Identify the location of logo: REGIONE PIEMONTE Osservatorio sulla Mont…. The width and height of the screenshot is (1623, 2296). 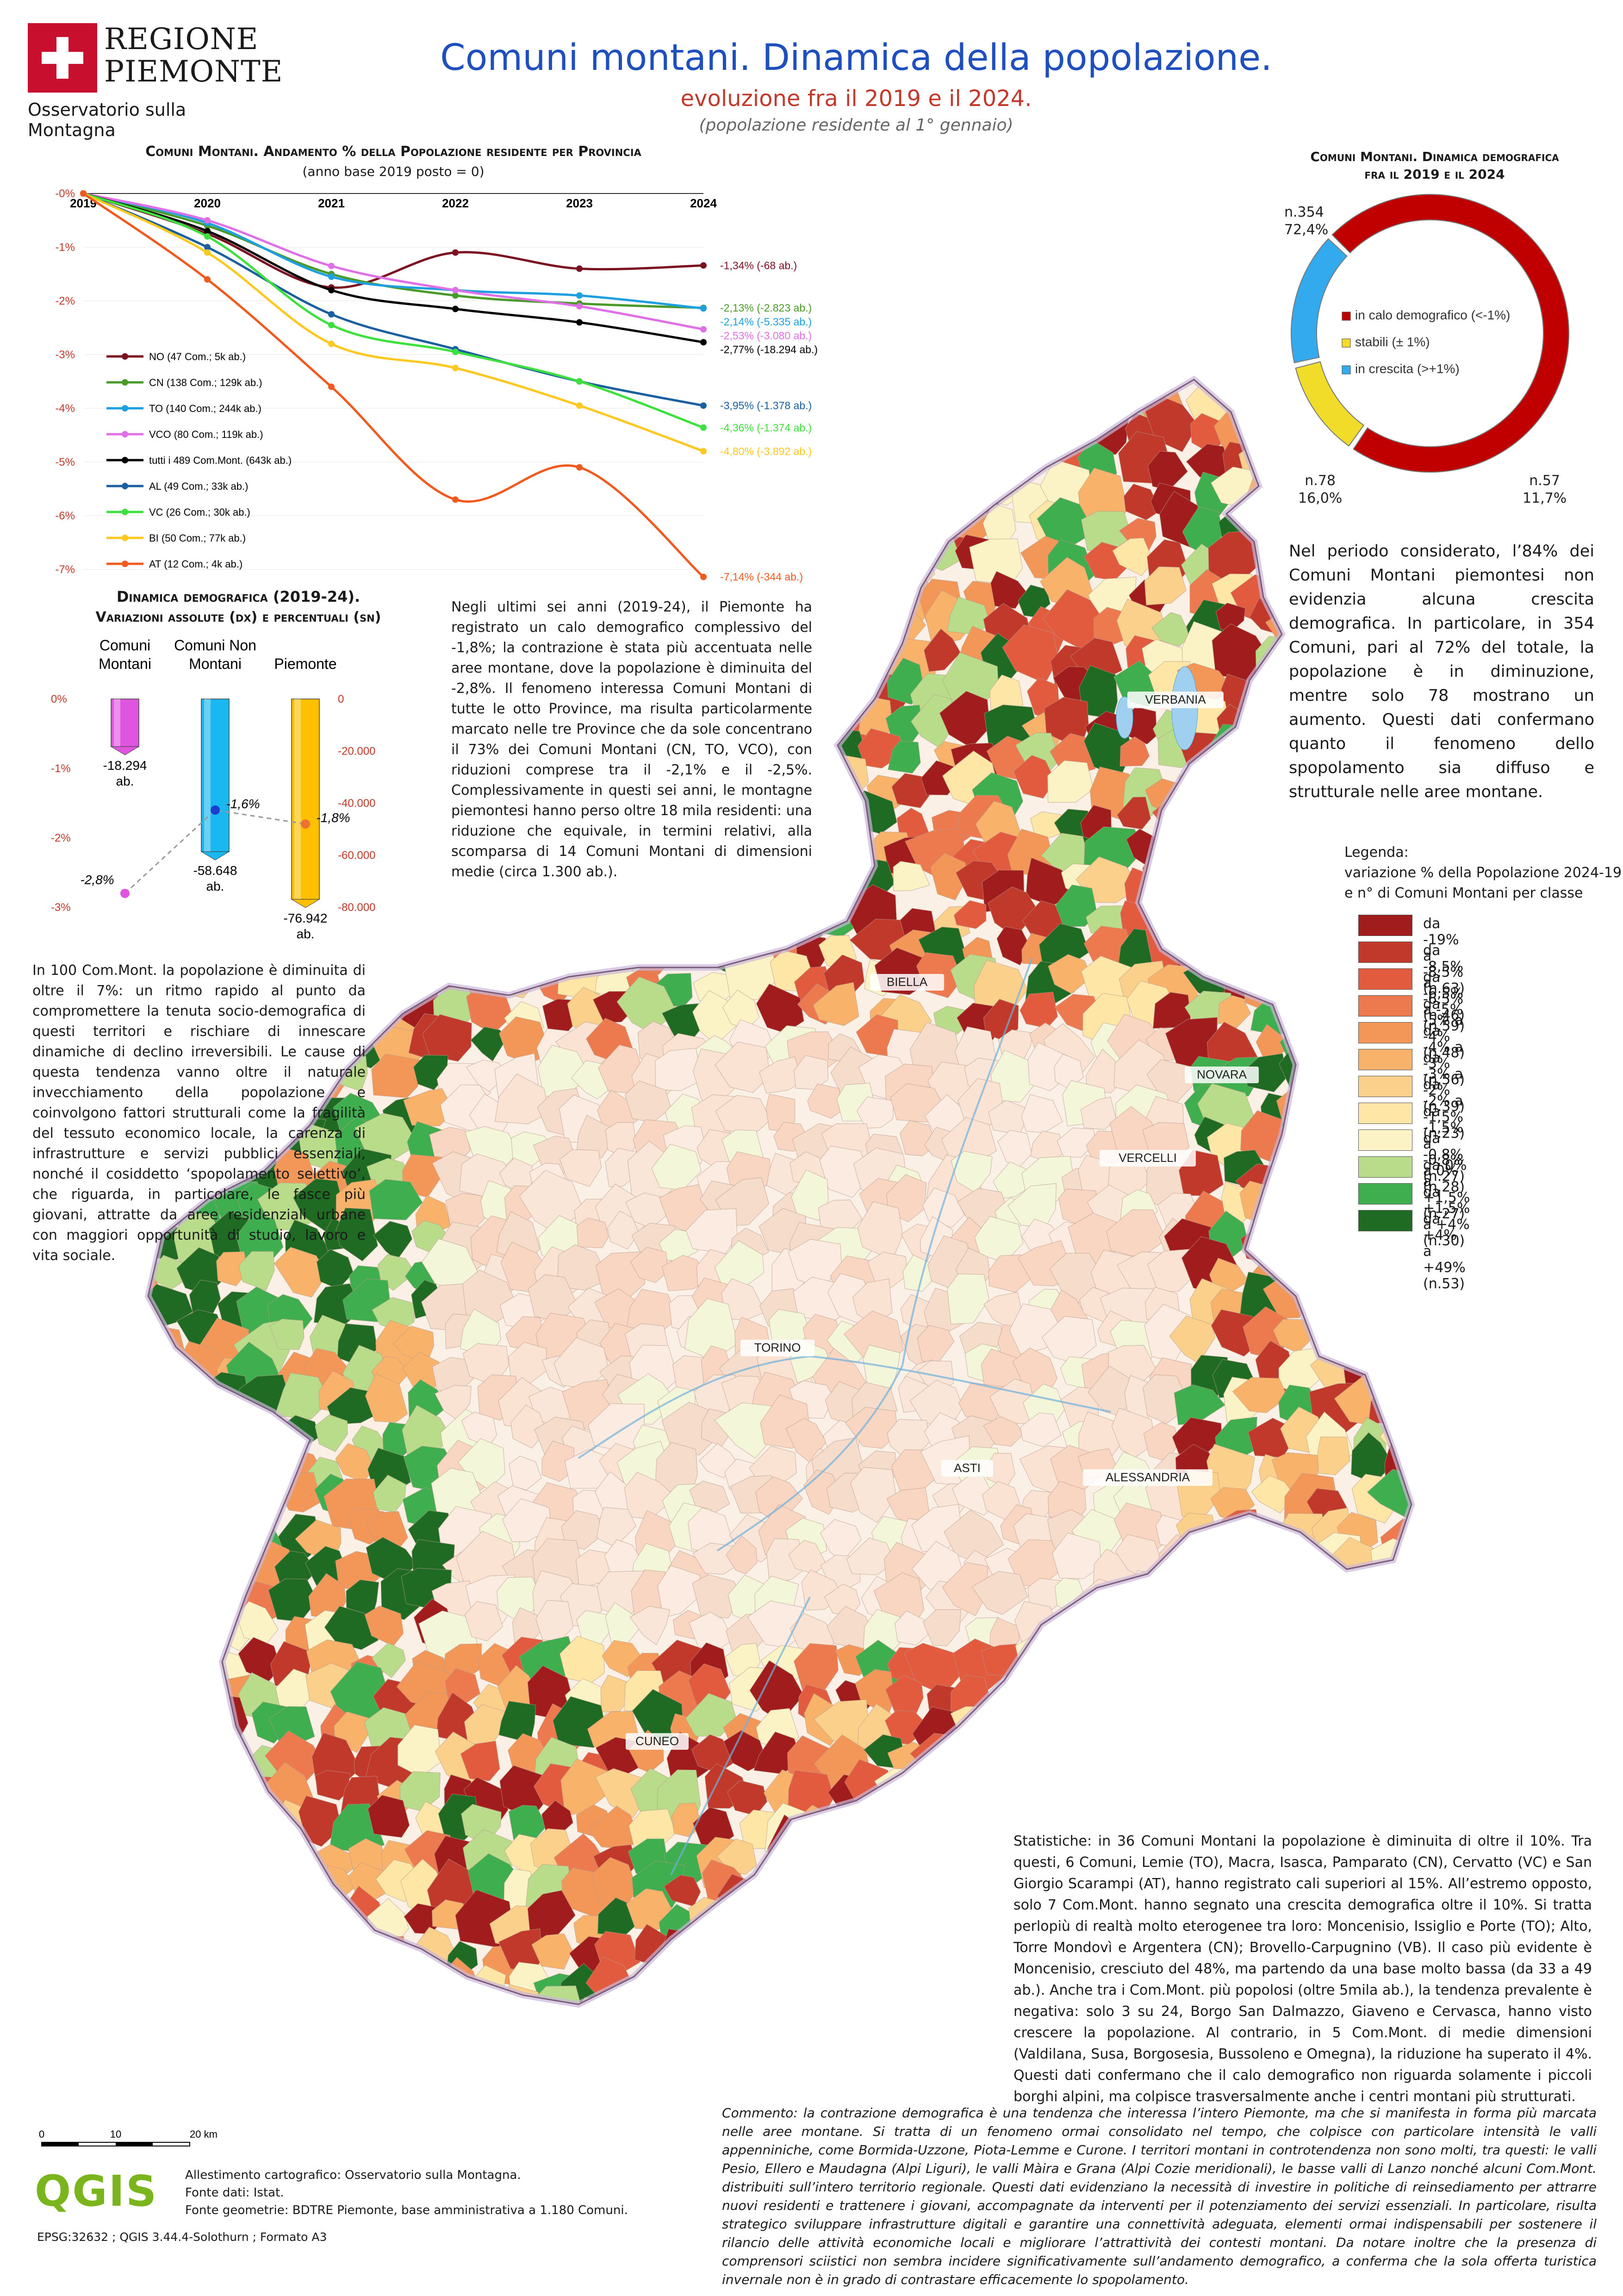
(155, 81).